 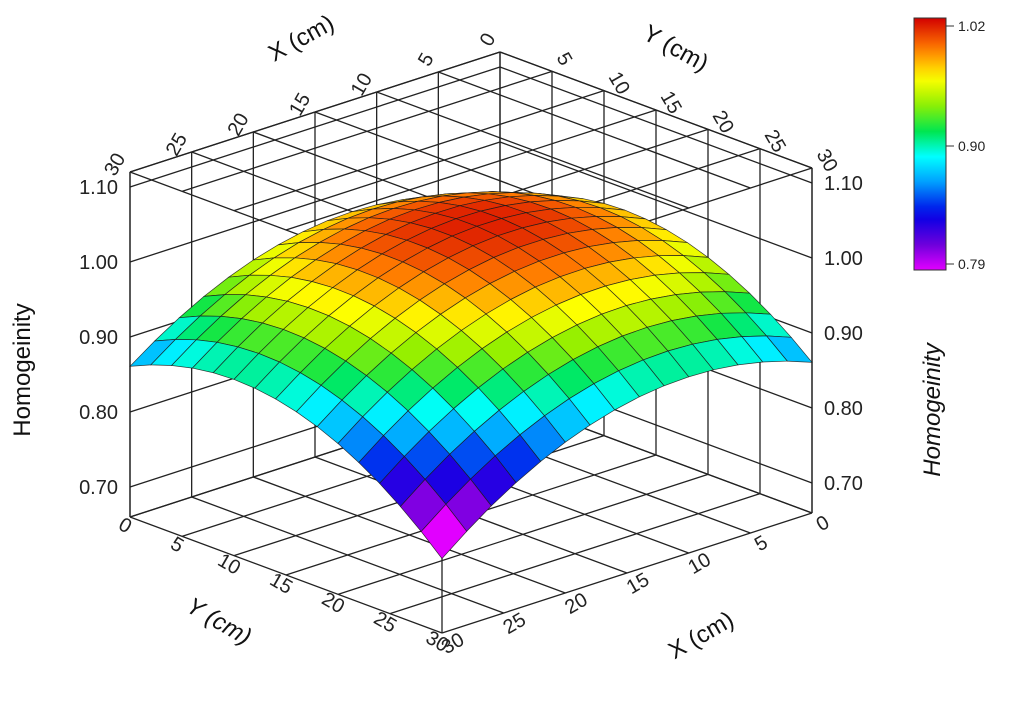 What do you see at coordinates (971, 146) in the screenshot?
I see `colorbar-tick-label: 0.90` at bounding box center [971, 146].